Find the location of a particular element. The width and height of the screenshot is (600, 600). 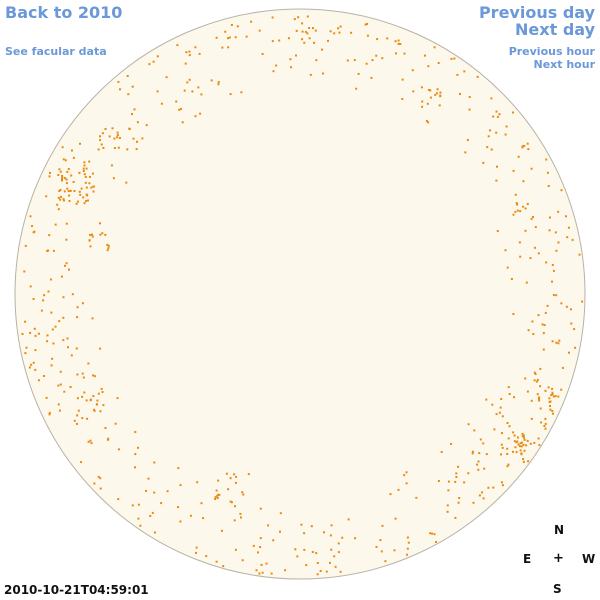

see-facular-data-link: See facular data is located at coordinates (56, 51).